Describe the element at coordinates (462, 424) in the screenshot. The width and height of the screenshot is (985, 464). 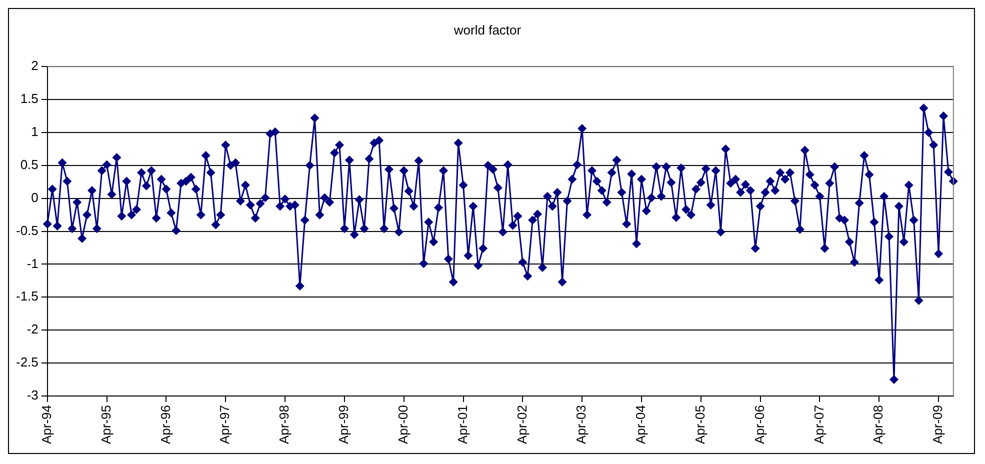
I see `x-tick-label: Apr-01` at that location.